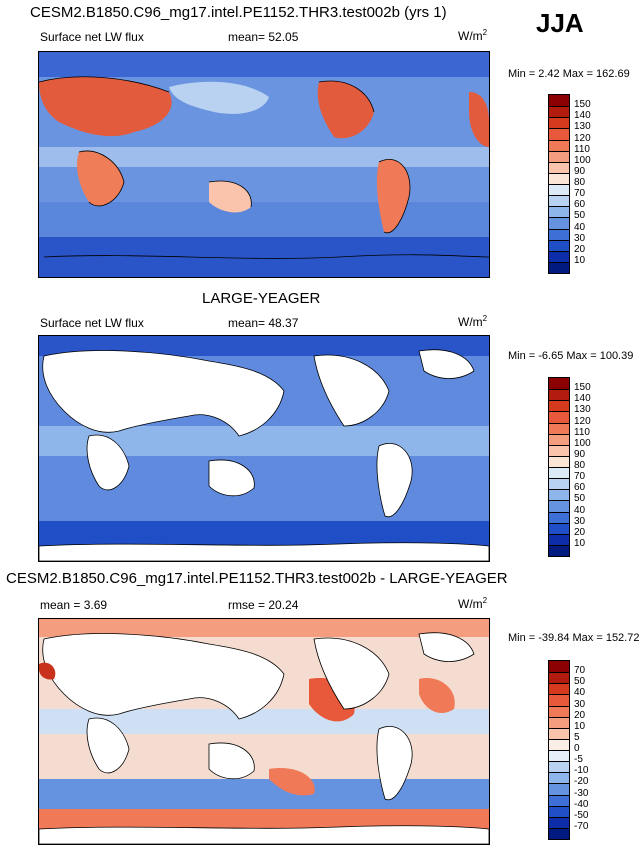 This screenshot has height=849, width=644. I want to click on panel2-title: LARGE-YEAGER, so click(261, 298).